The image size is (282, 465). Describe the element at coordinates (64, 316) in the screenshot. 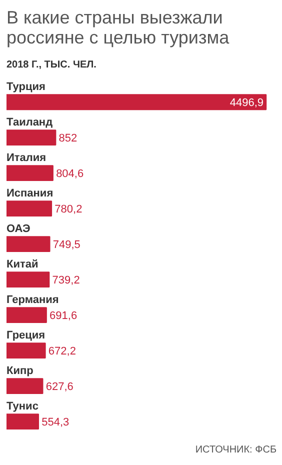

I see `data-label: 691,6` at that location.